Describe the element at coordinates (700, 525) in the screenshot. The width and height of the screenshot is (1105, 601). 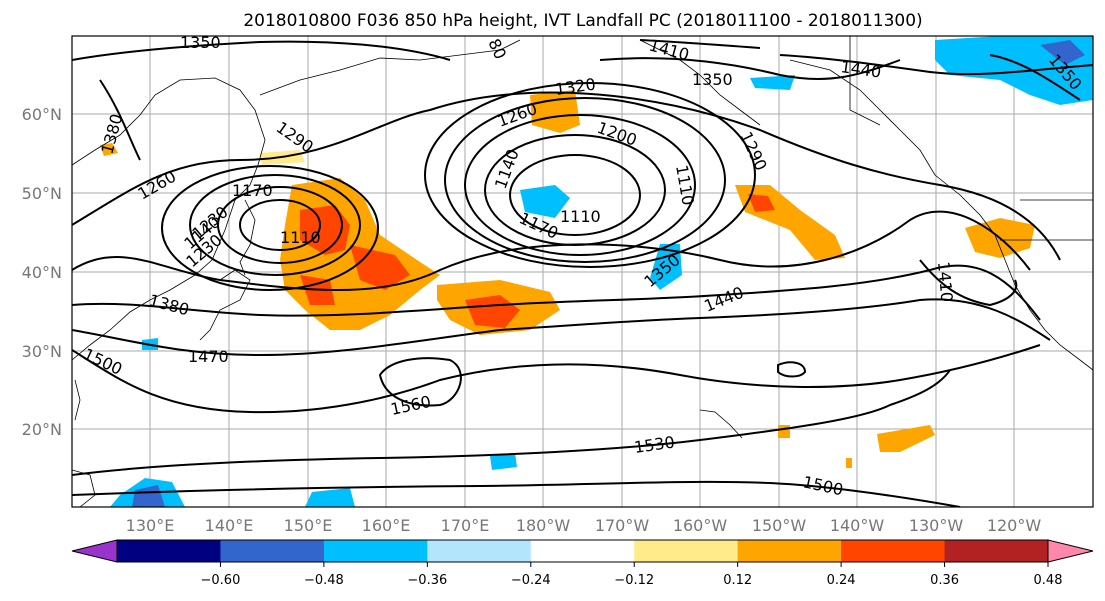
I see `lon-label: 160°W` at that location.